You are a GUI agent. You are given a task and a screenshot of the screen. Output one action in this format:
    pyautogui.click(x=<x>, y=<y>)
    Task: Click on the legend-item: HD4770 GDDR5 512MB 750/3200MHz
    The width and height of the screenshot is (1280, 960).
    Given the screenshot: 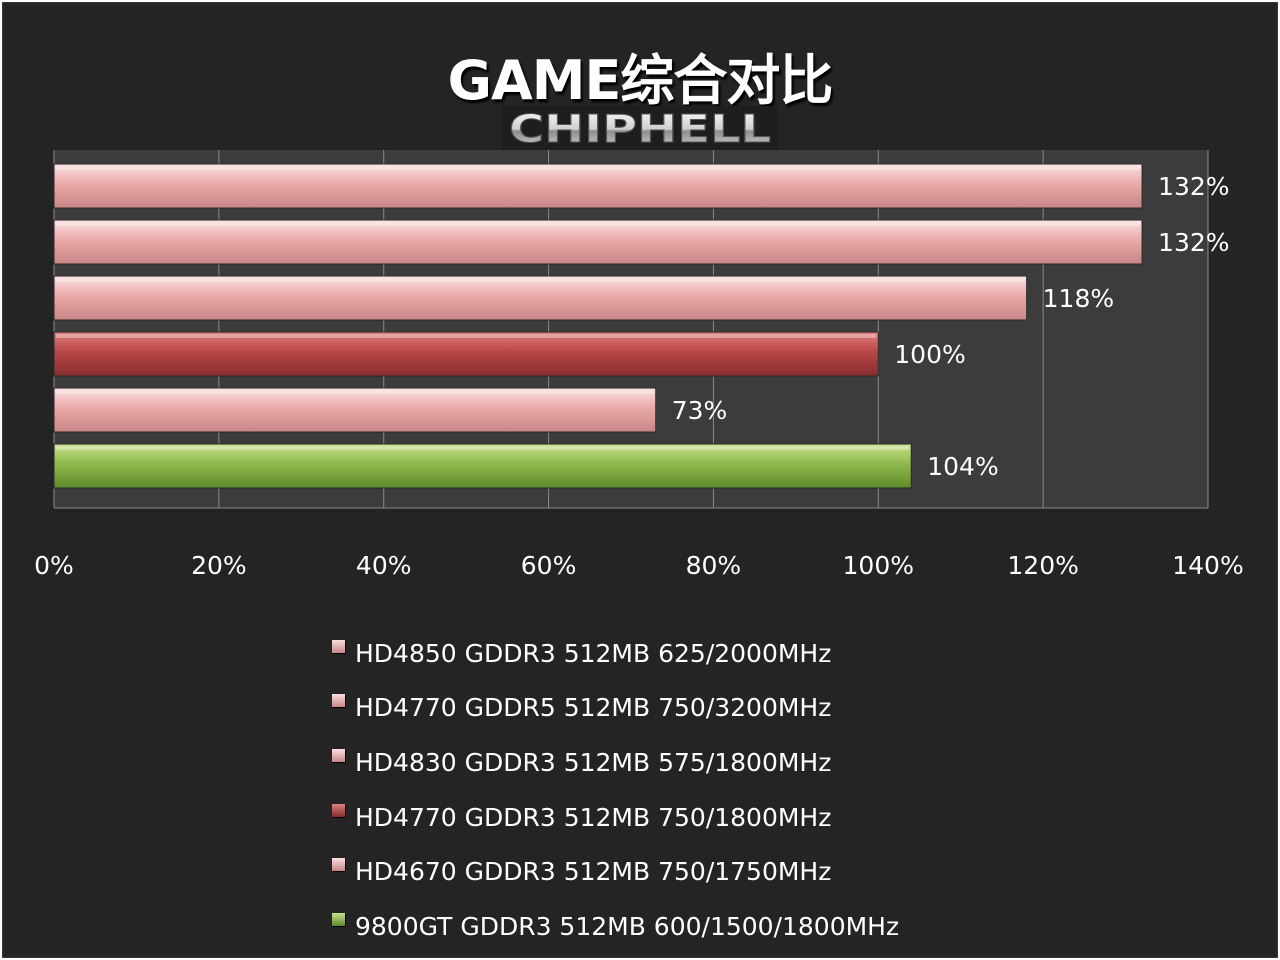 What is the action you would take?
    pyautogui.click(x=615, y=708)
    